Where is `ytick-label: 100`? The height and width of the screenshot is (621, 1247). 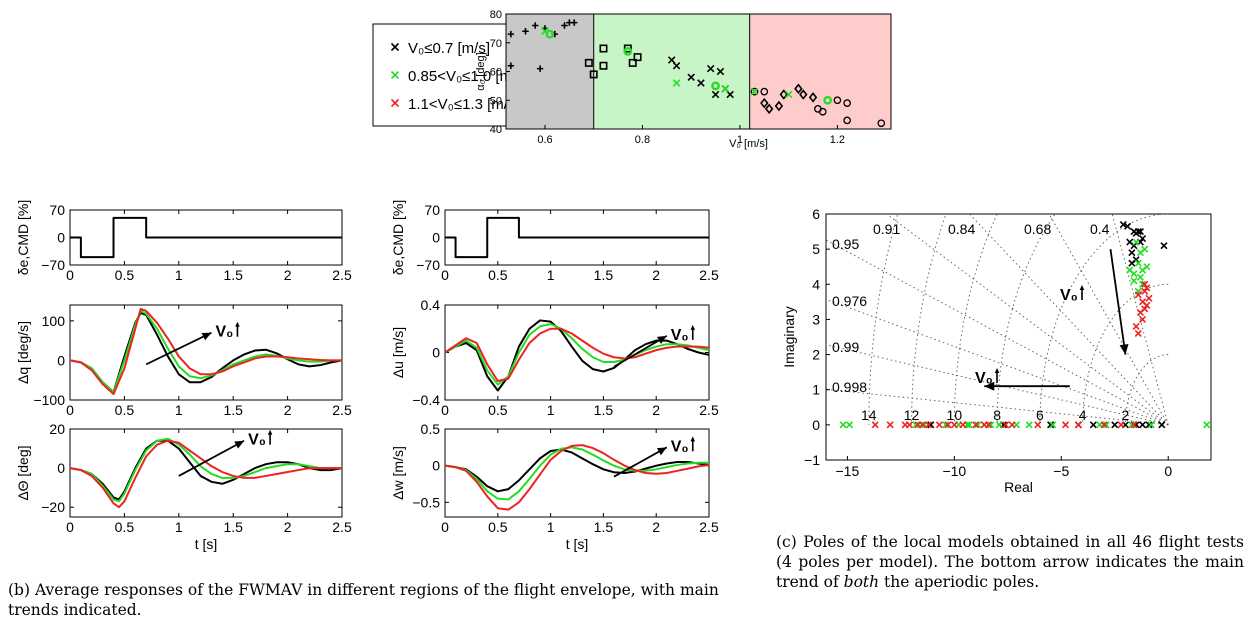
ytick-label: 100 is located at coordinates (54, 321).